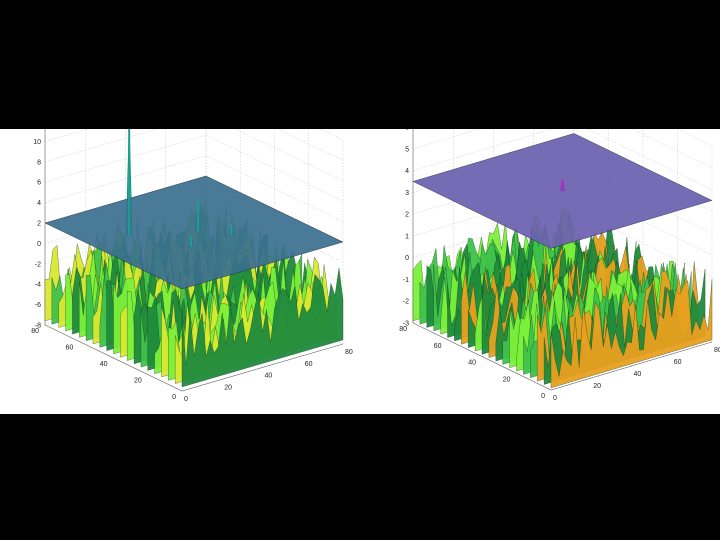 The height and width of the screenshot is (540, 720). I want to click on z-tick-label: -4, so click(38, 285).